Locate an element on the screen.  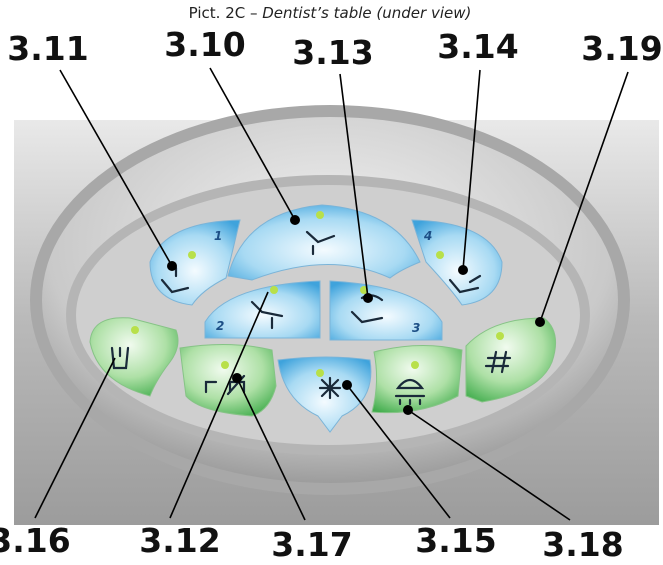
icon-cup is located at coordinates (120, 358).